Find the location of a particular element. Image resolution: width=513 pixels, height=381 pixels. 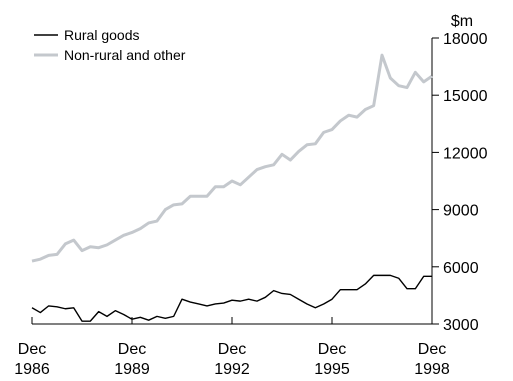

y-tick-label: 12000 is located at coordinates (465, 153).